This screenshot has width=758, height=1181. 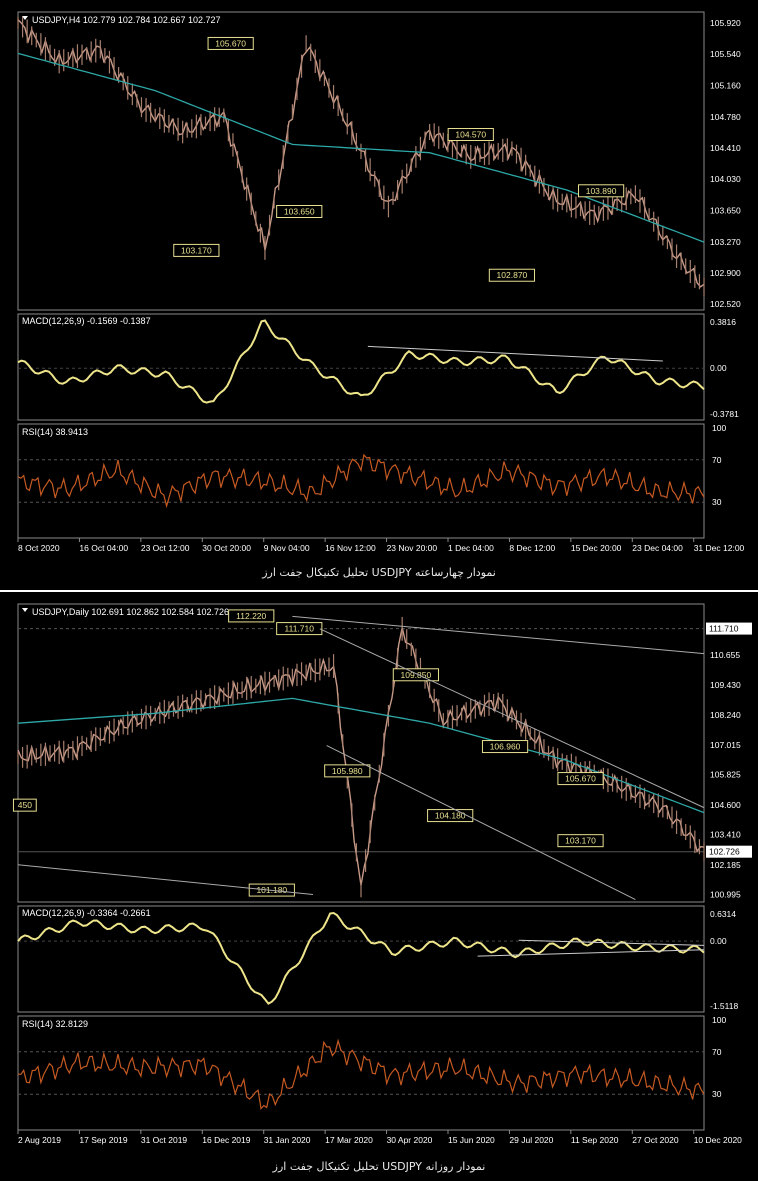 I want to click on time-axis-label: 16 Oct 04:00, so click(x=103, y=548).